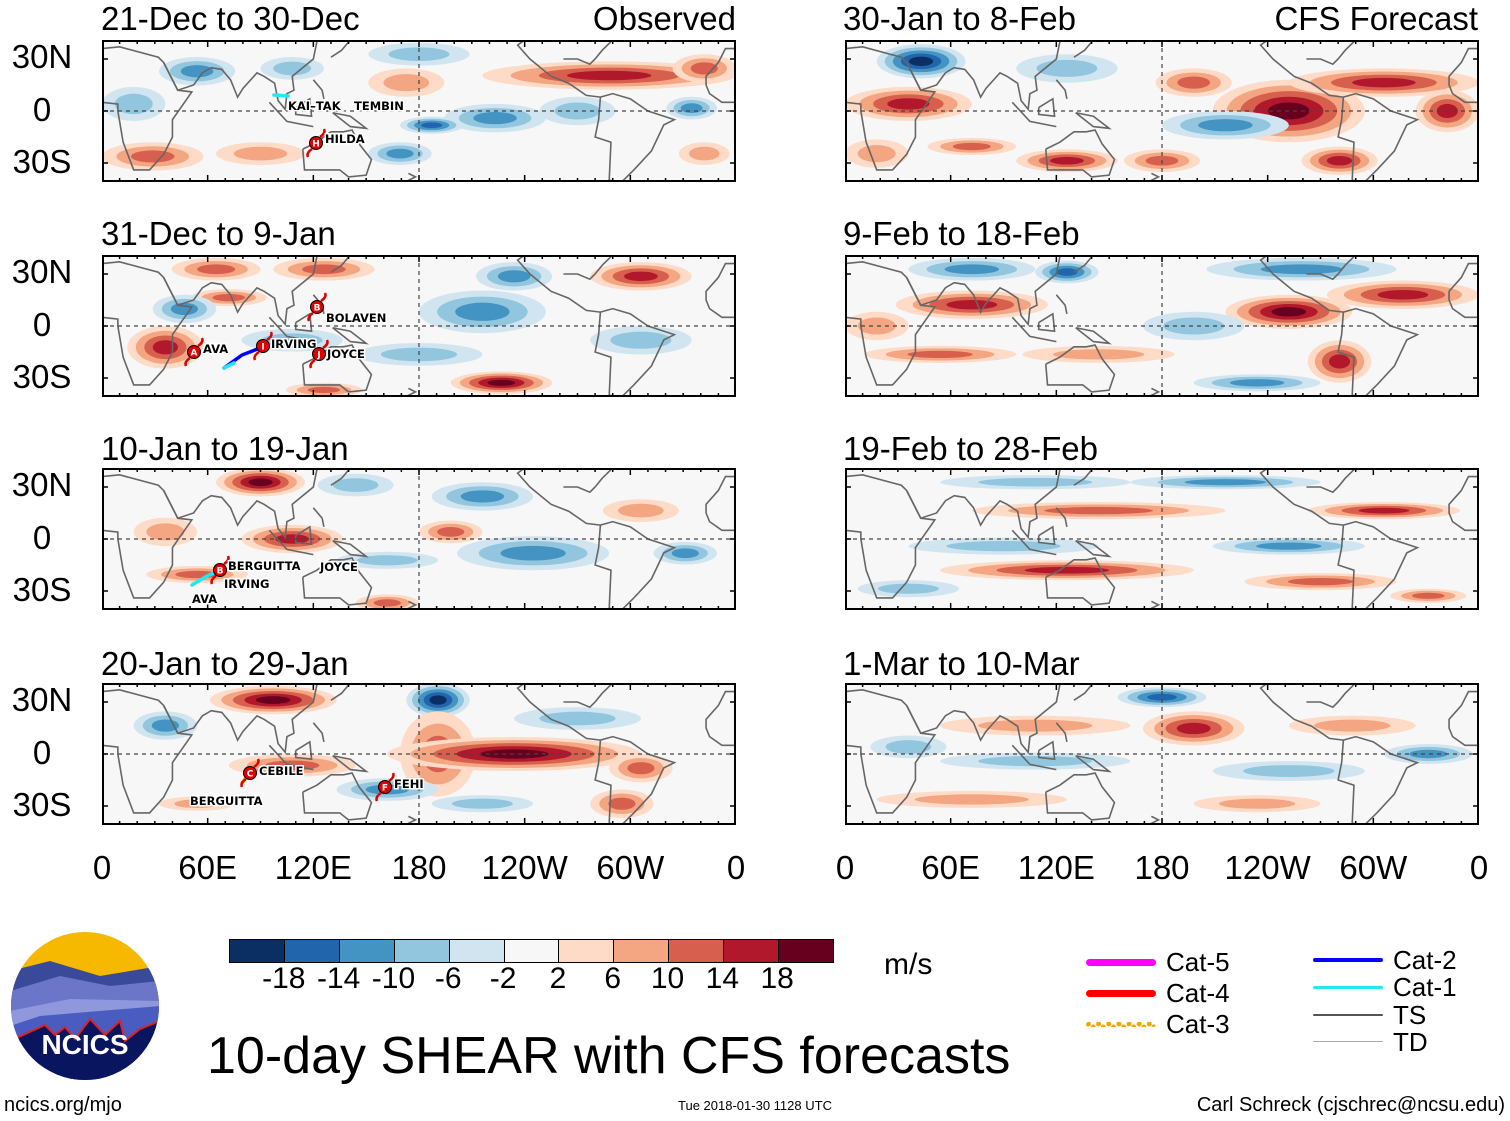  I want to click on storm-letter: H, so click(316, 145).